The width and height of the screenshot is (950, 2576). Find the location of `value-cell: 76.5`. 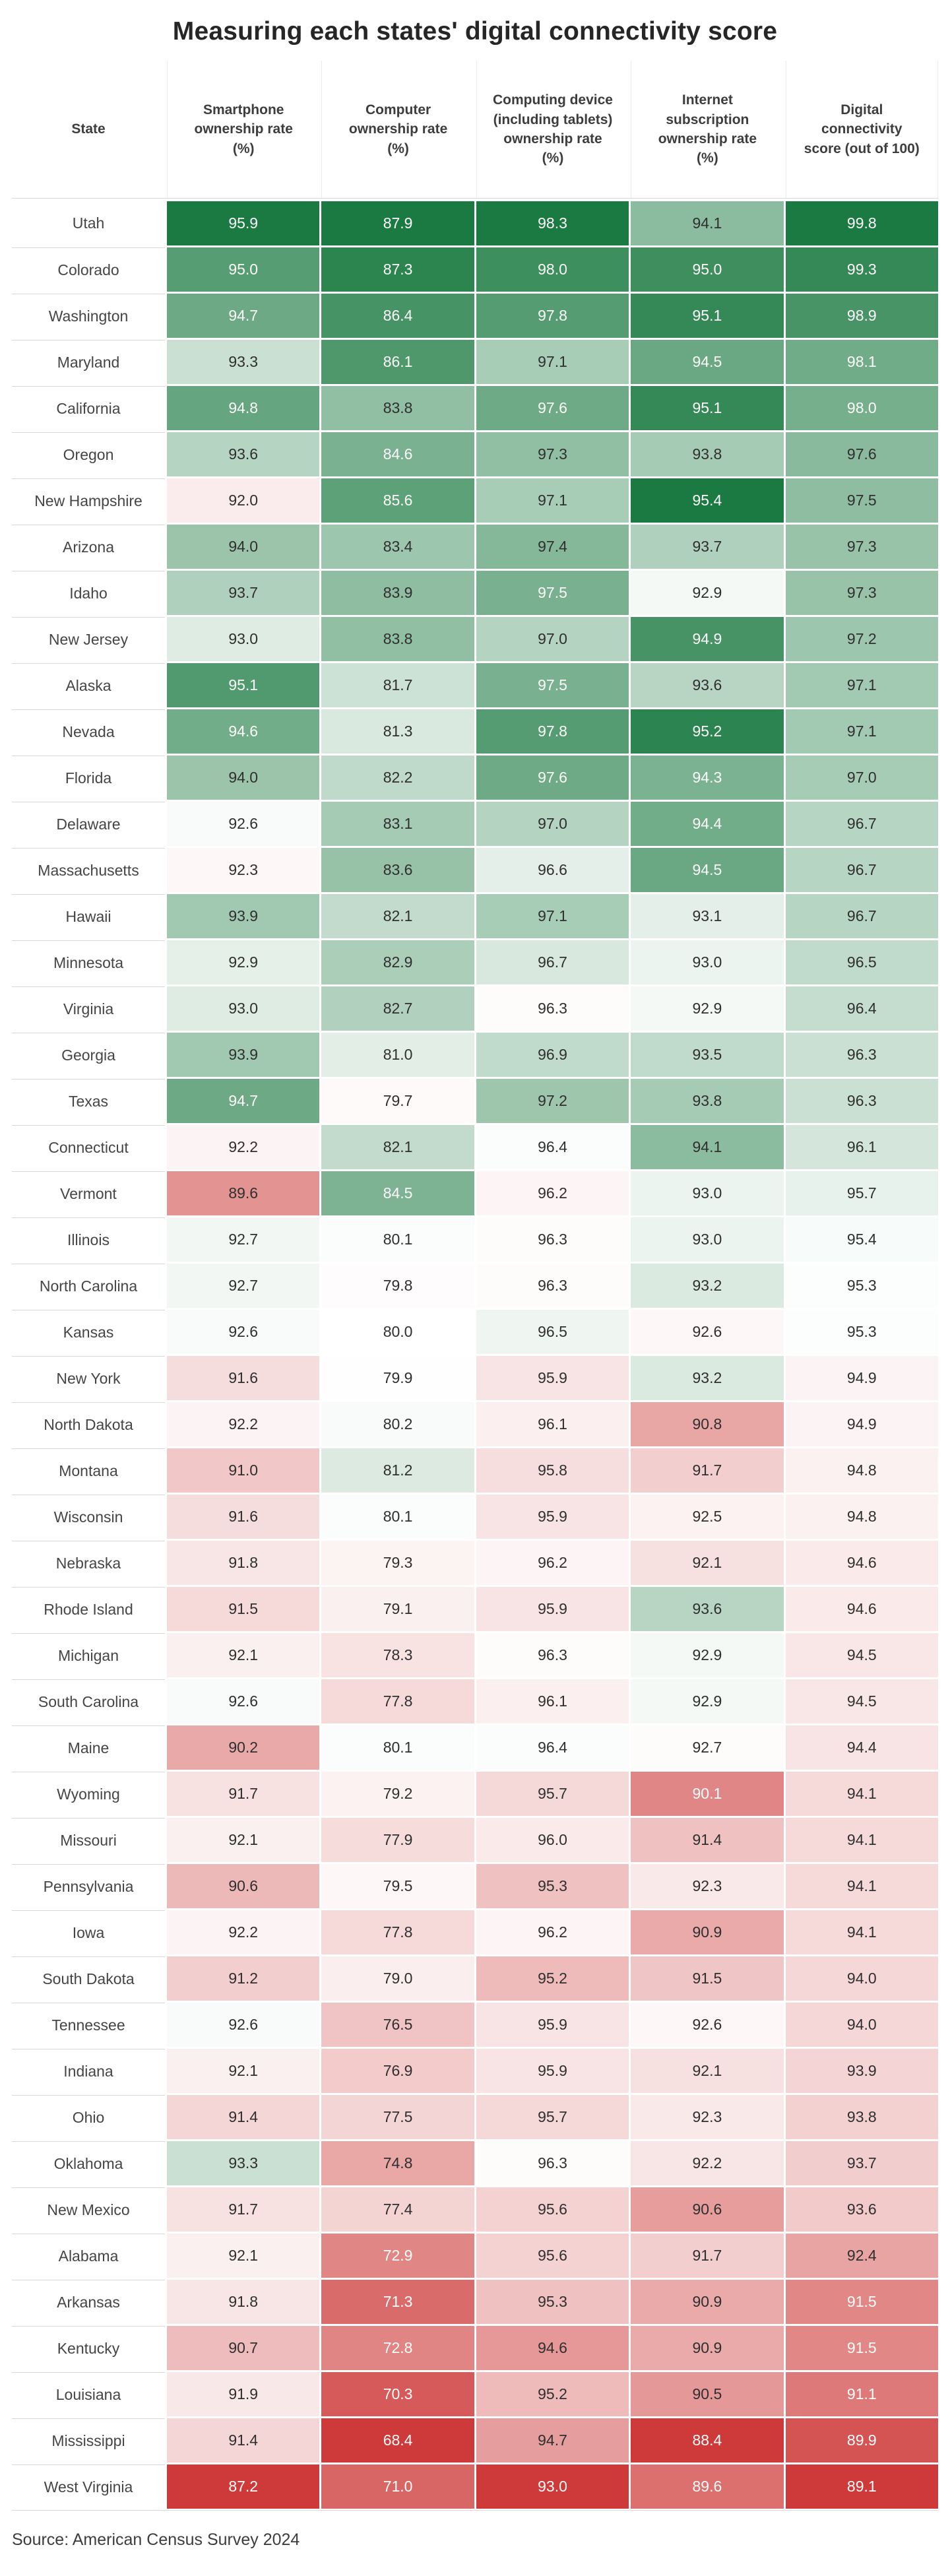

value-cell: 76.5 is located at coordinates (398, 2025).